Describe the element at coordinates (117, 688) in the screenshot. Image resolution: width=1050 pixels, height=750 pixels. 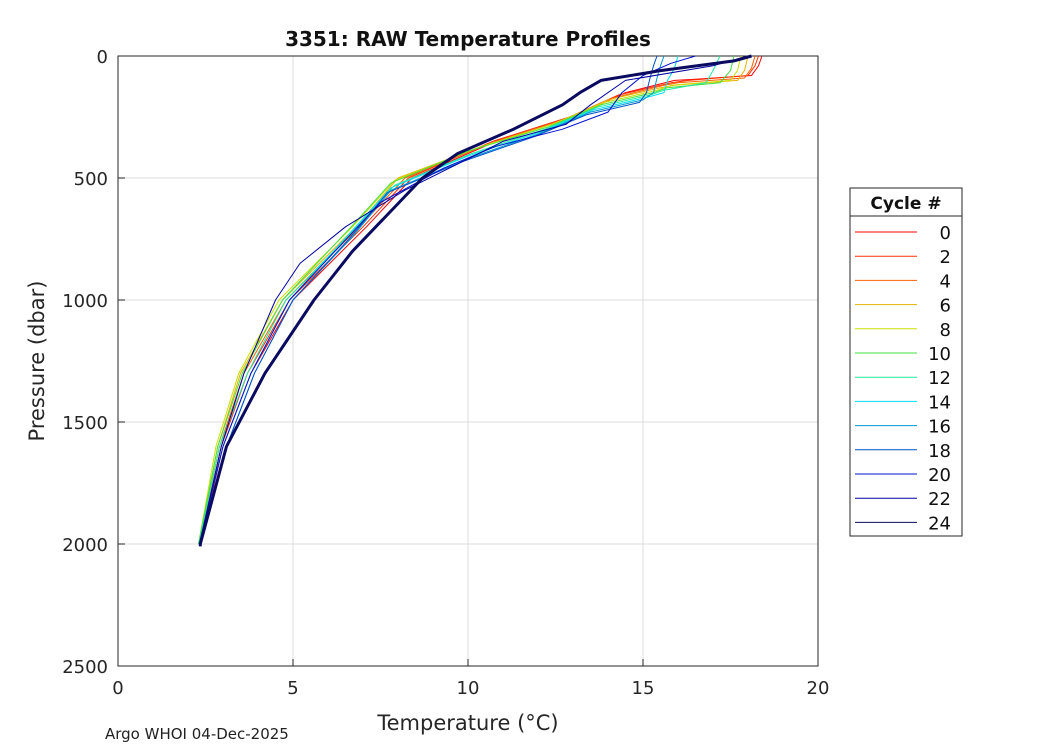
I see `x-tick-label: 0` at that location.